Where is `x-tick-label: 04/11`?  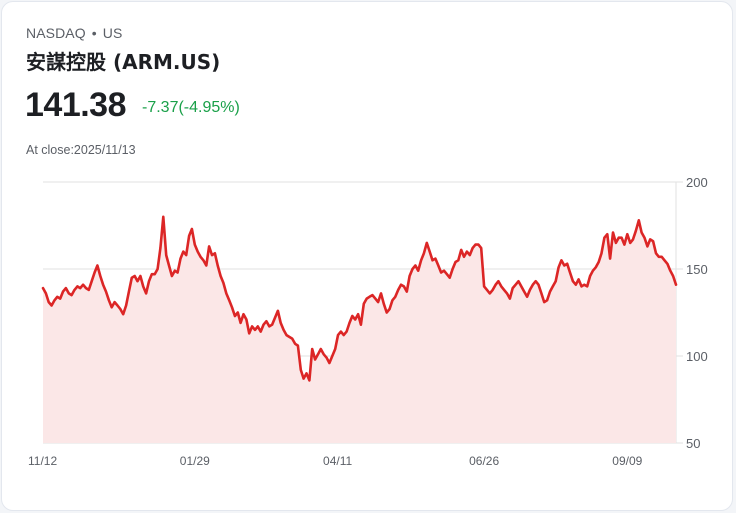 x-tick-label: 04/11 is located at coordinates (337, 461).